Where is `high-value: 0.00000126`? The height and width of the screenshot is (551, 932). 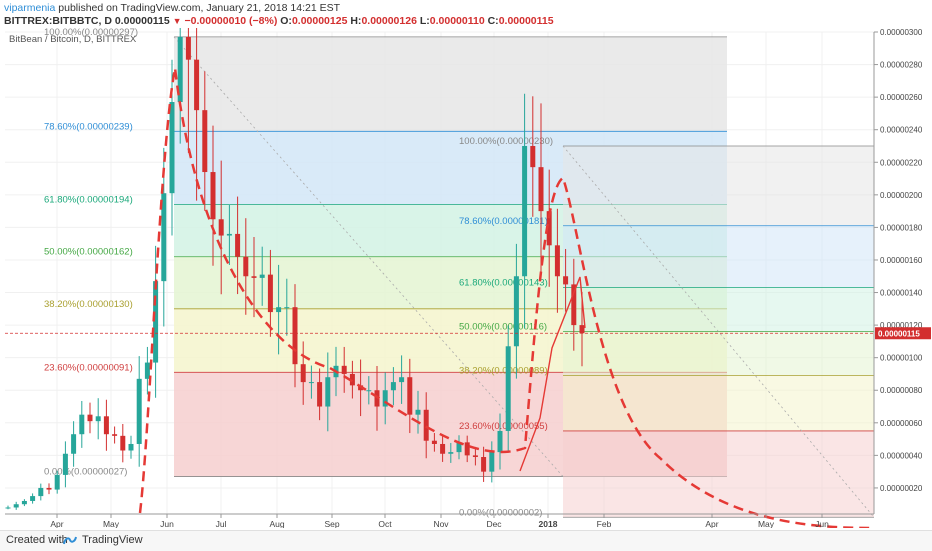 high-value: 0.00000126 is located at coordinates (389, 21).